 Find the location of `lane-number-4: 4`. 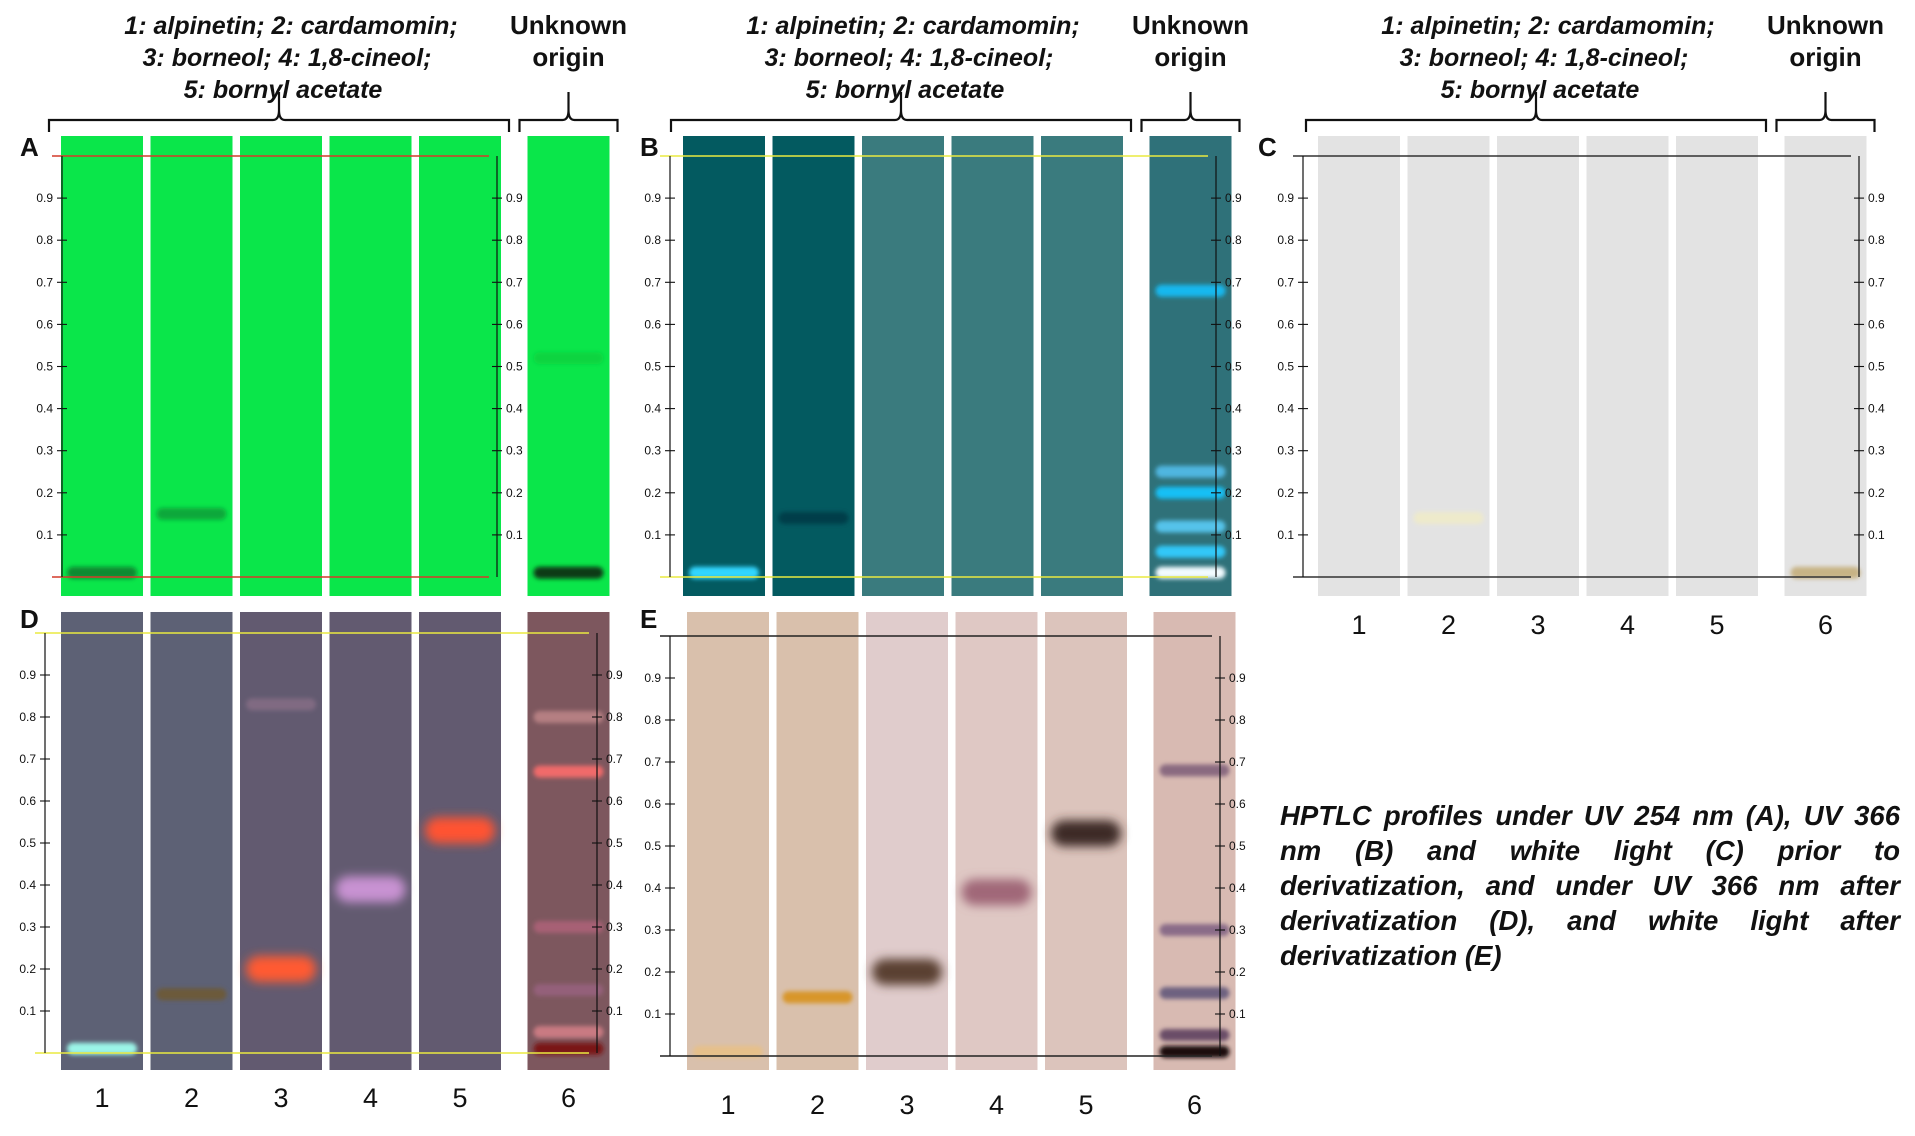

lane-number-4: 4 is located at coordinates (1627, 625).